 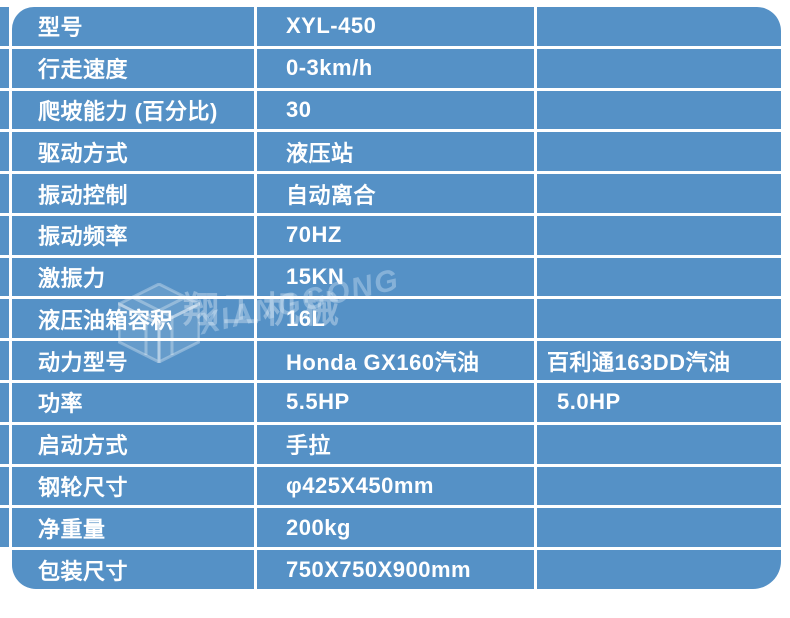 I want to click on value2-net-weight, so click(x=659, y=528).